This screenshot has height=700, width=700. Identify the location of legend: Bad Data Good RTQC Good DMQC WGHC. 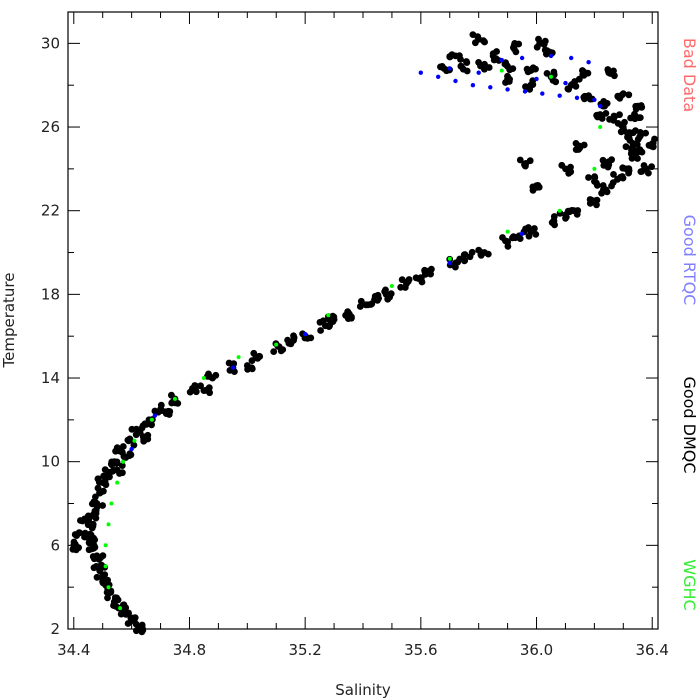
(689, 324).